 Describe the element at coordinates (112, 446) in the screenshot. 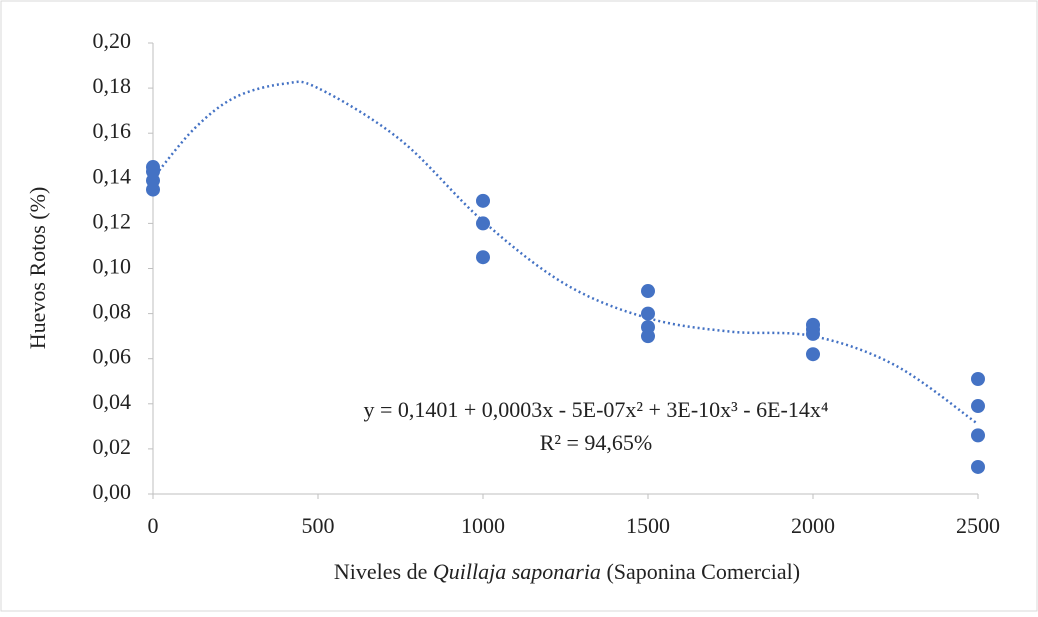

I see `y-tick-label: 0,02` at that location.